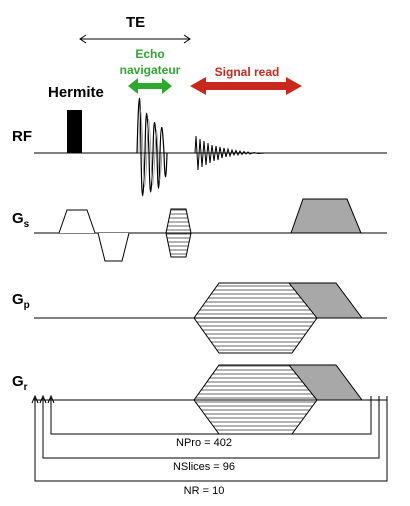 The image size is (410, 506). Describe the element at coordinates (21, 220) in the screenshot. I see `gs-axis-label: Gs` at that location.